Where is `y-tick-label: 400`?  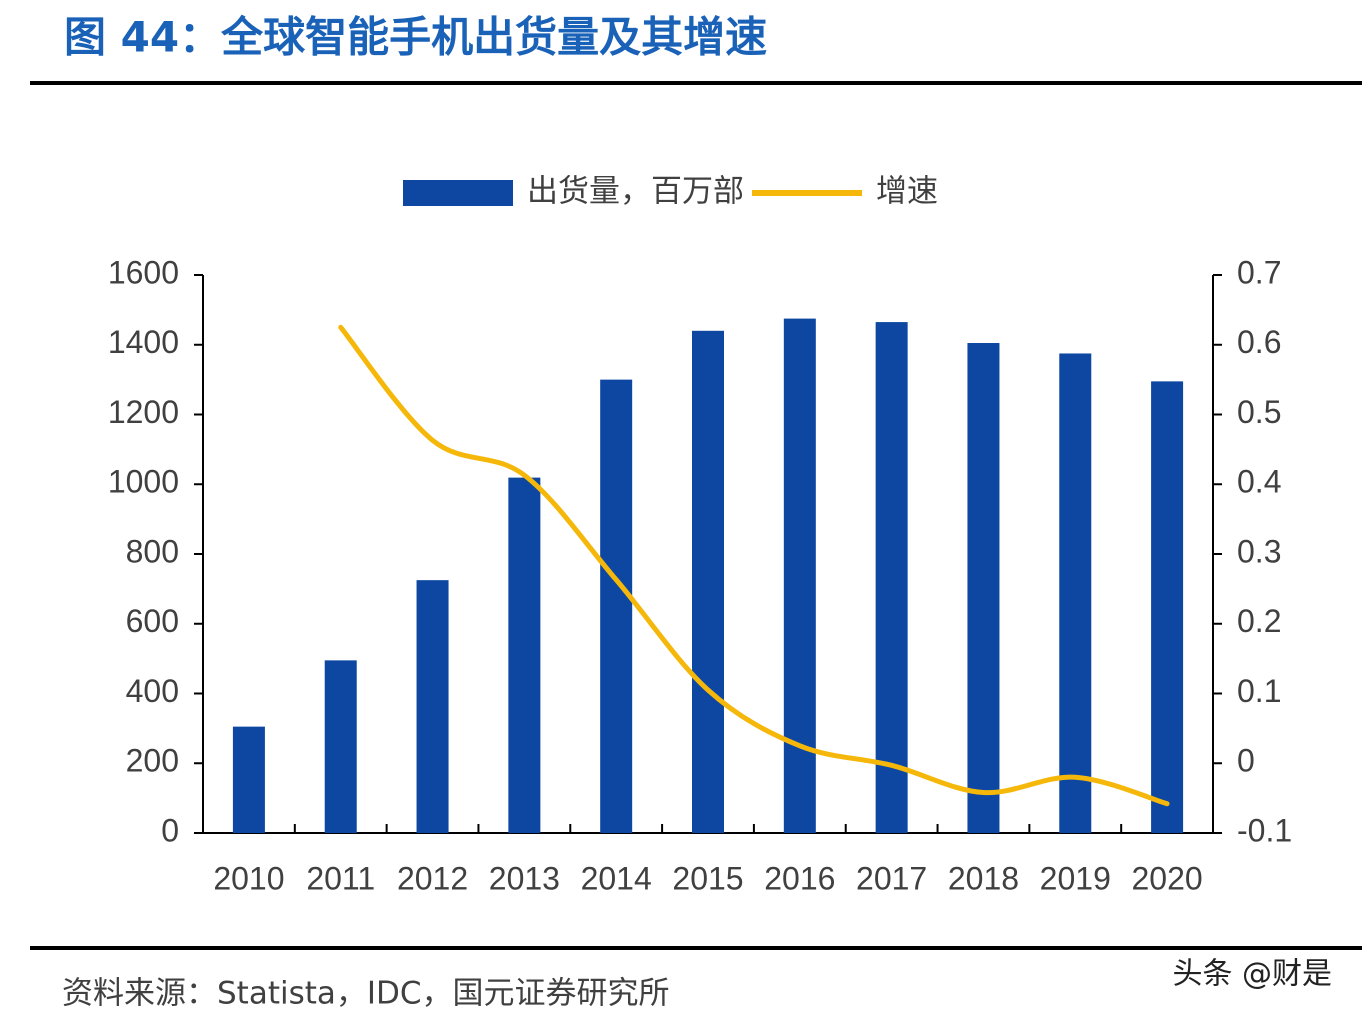 y-tick-label: 400 is located at coordinates (152, 691).